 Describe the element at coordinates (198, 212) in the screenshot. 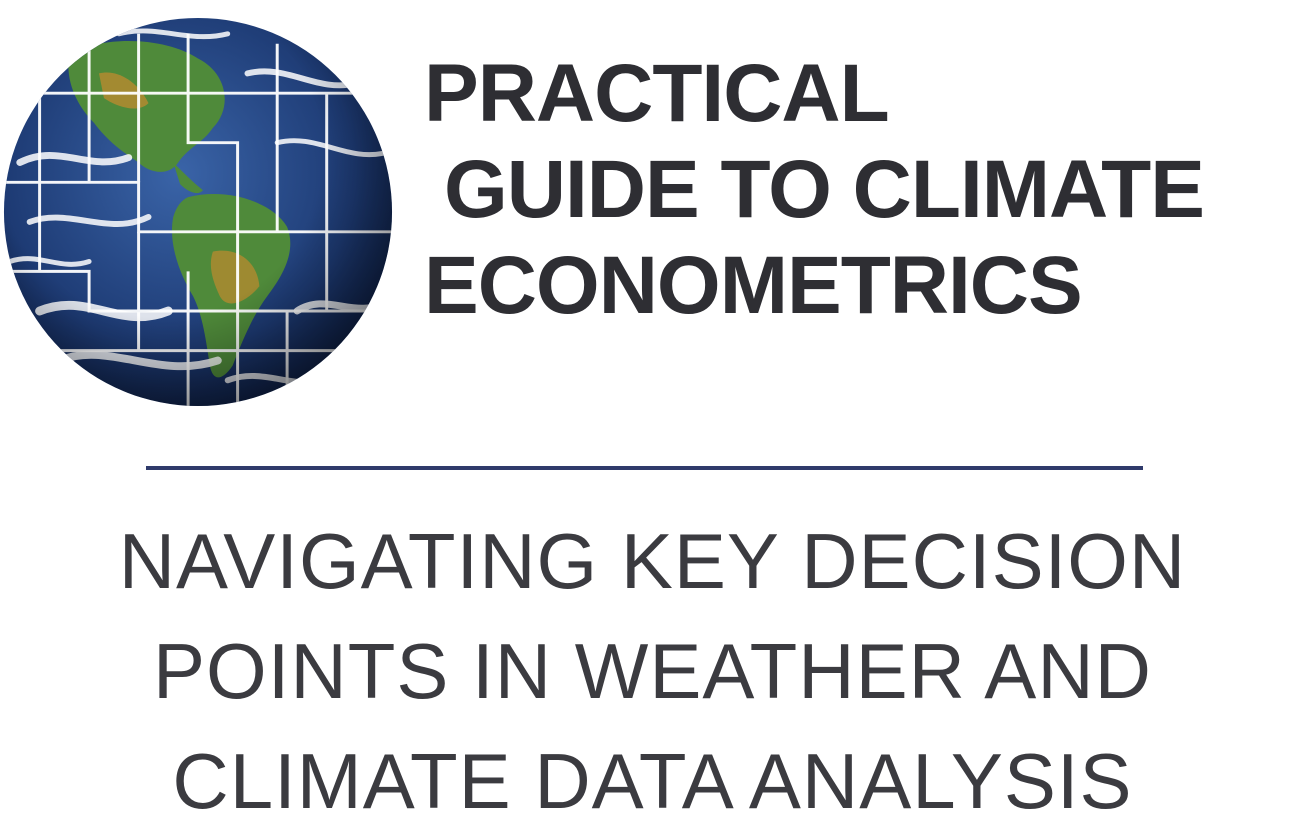

I see `earth-globe-icon` at that location.